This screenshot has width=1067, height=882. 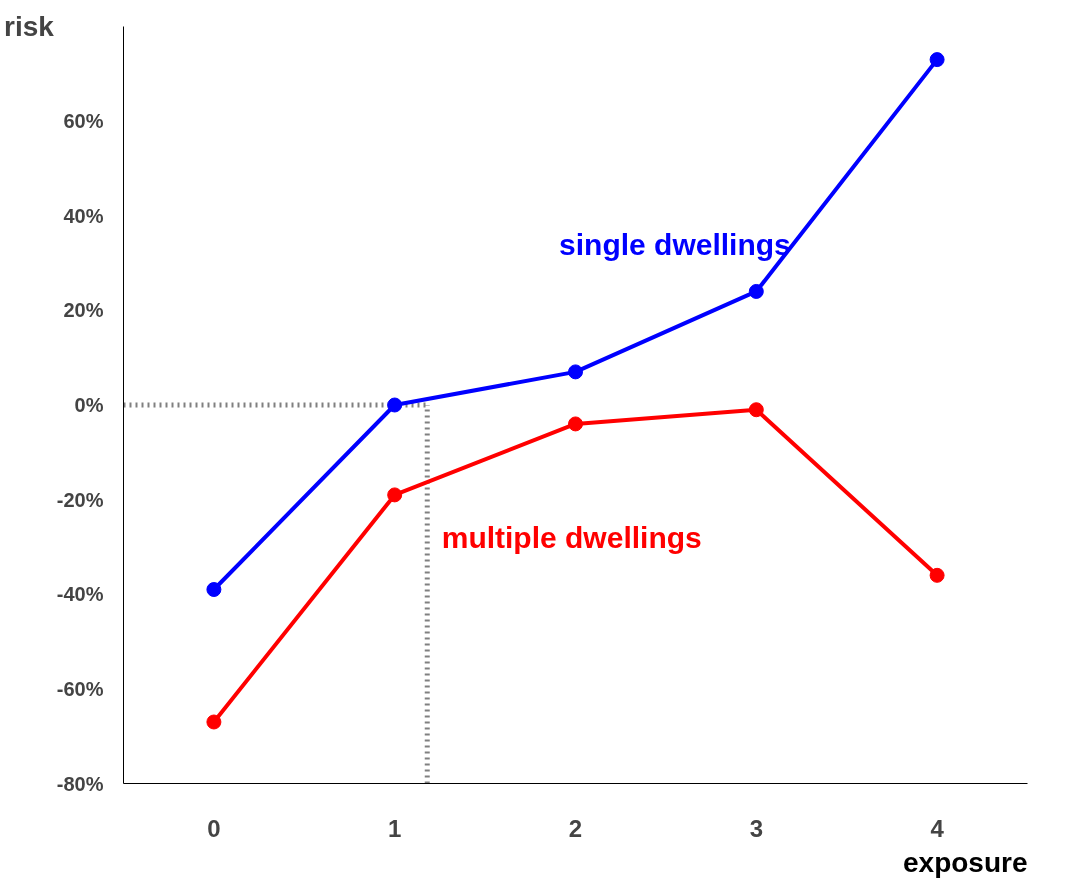 What do you see at coordinates (965, 862) in the screenshot?
I see `x-axis-title: exposure` at bounding box center [965, 862].